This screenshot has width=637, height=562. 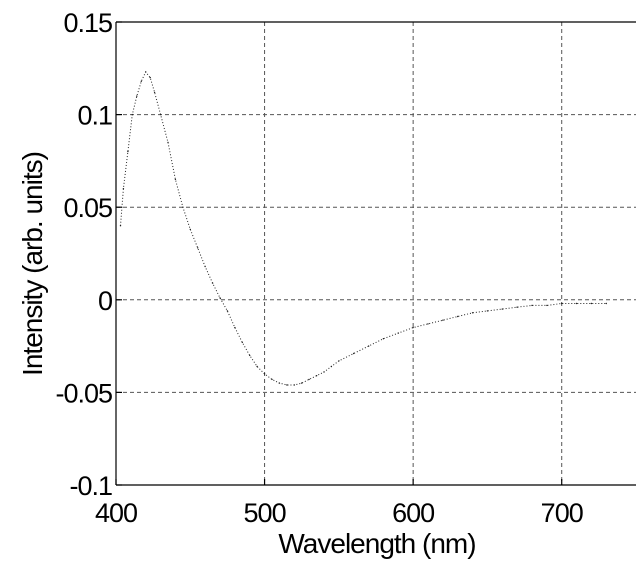 I want to click on y-tick-label: -0.1, so click(x=90, y=486).